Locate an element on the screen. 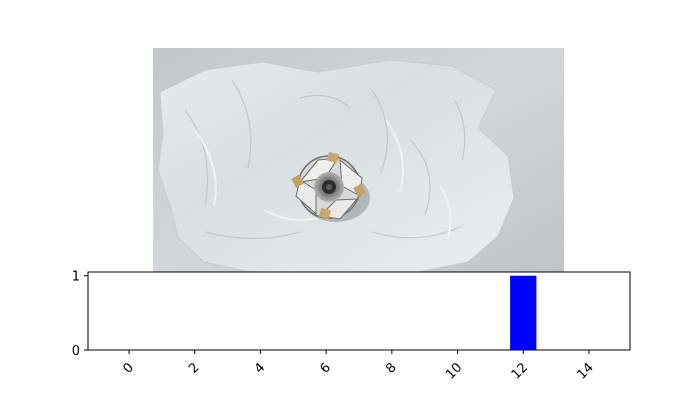  y-tick-label: 0 is located at coordinates (76, 351).